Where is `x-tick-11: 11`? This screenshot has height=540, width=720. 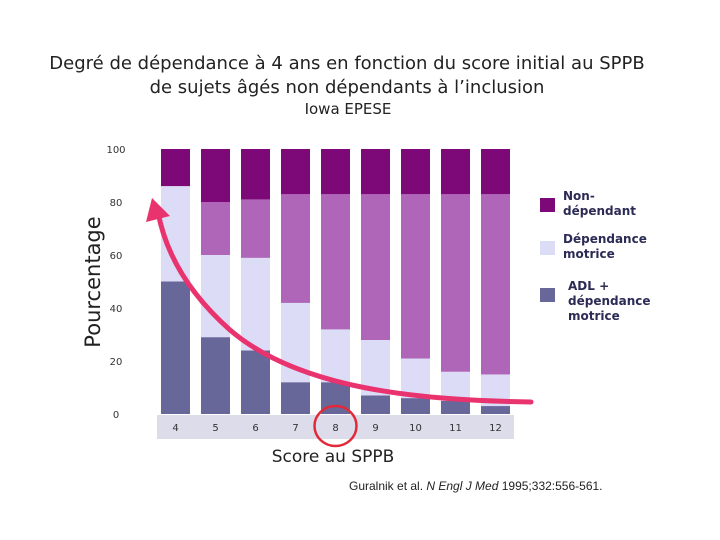 x-tick-11: 11 is located at coordinates (455, 428).